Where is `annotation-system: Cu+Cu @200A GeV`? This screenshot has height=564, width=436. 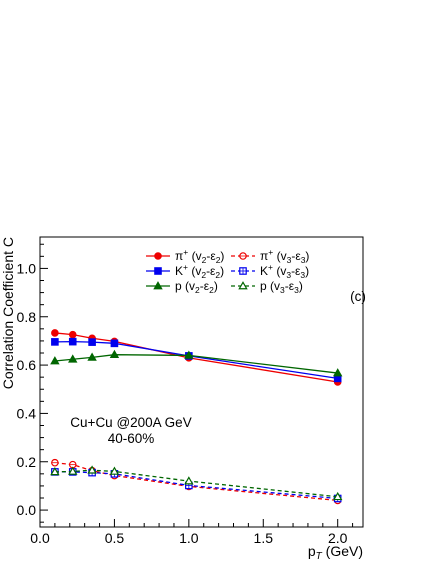
annotation-system: Cu+Cu @200A GeV is located at coordinates (130, 422).